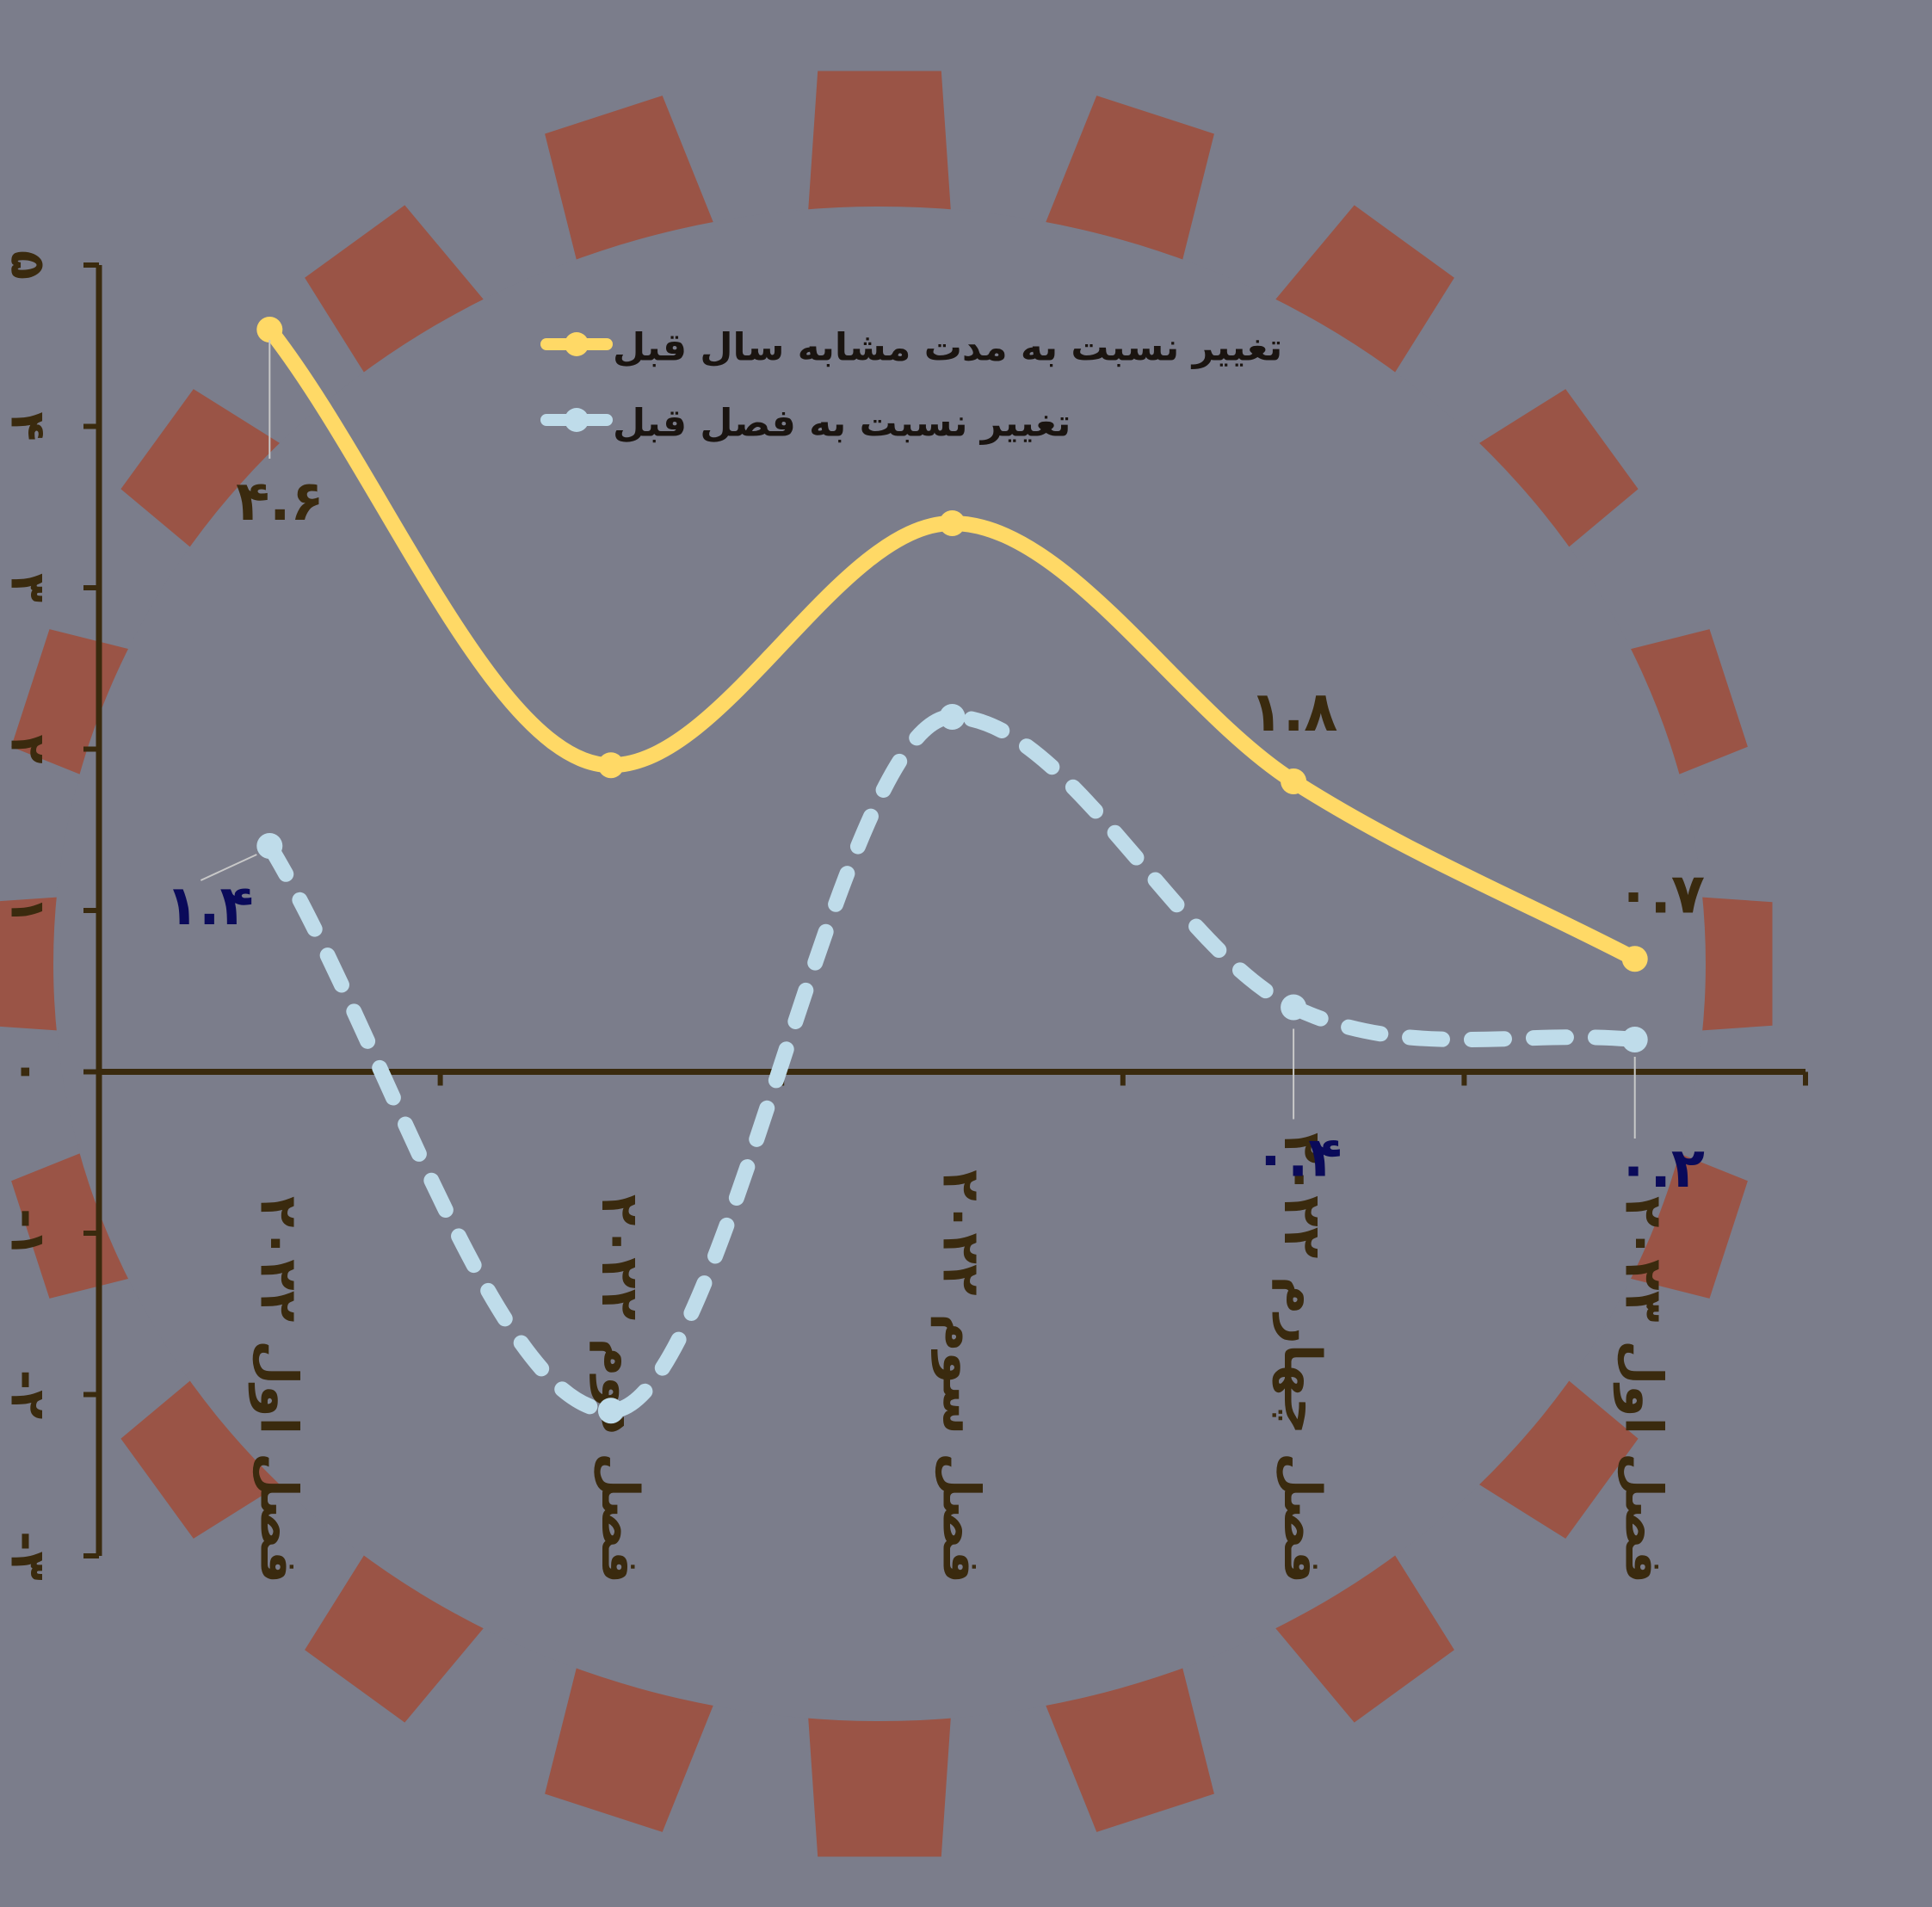 The image size is (1932, 1907). Describe the element at coordinates (28, 1556) in the screenshot. I see `y-tick-label: -۳` at that location.